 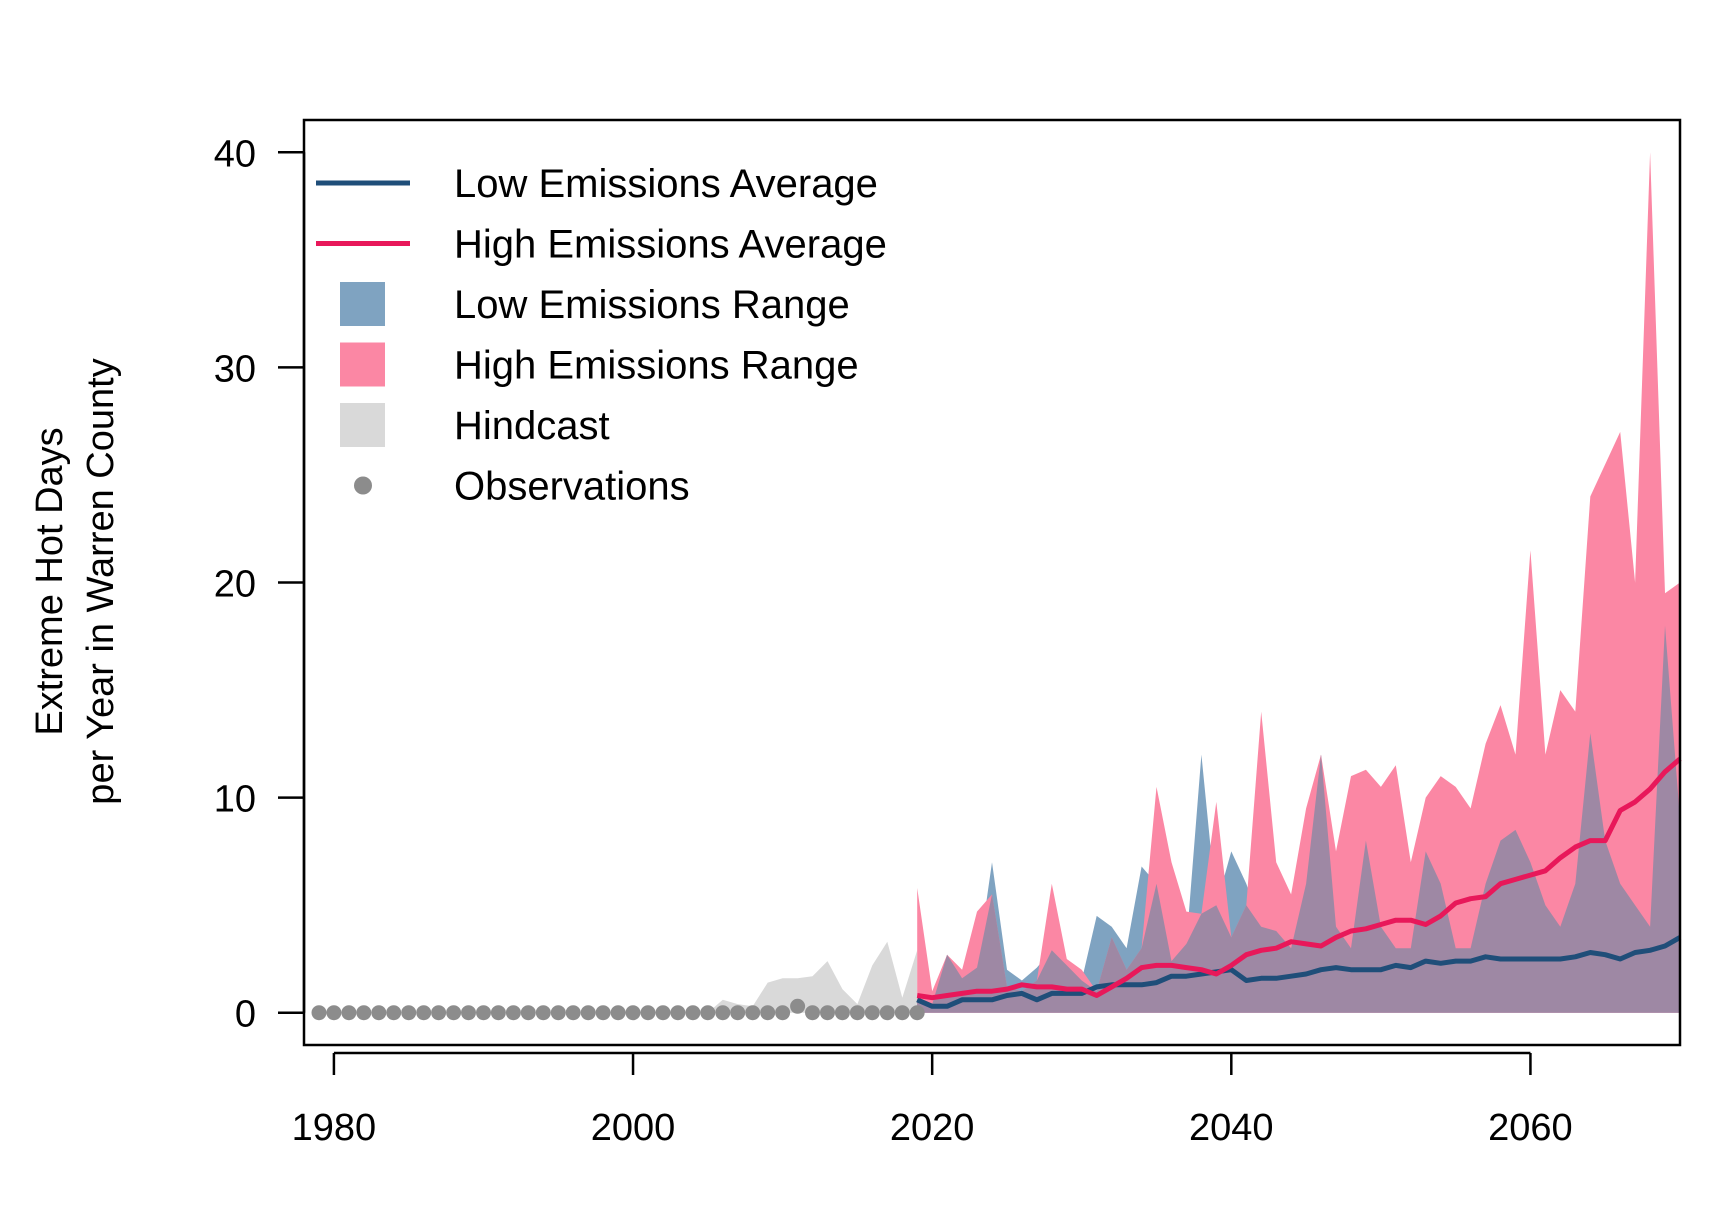 What do you see at coordinates (652, 305) in the screenshot?
I see `legend-label: Low Emissions Range` at bounding box center [652, 305].